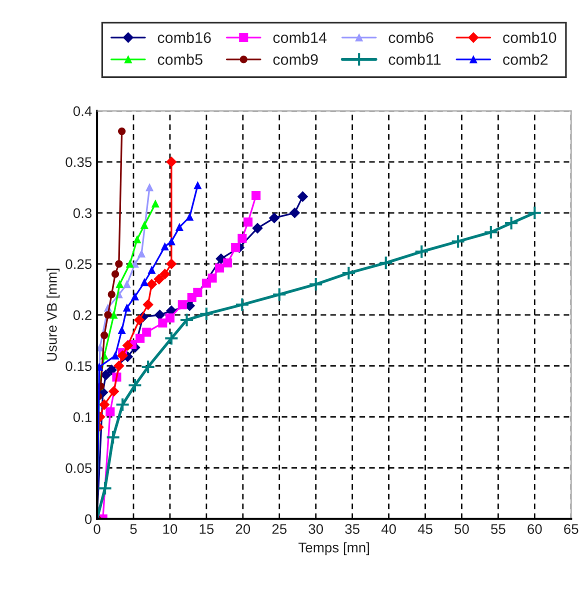 This screenshot has height=593, width=581. I want to click on x-tick-label: 20, so click(243, 529).